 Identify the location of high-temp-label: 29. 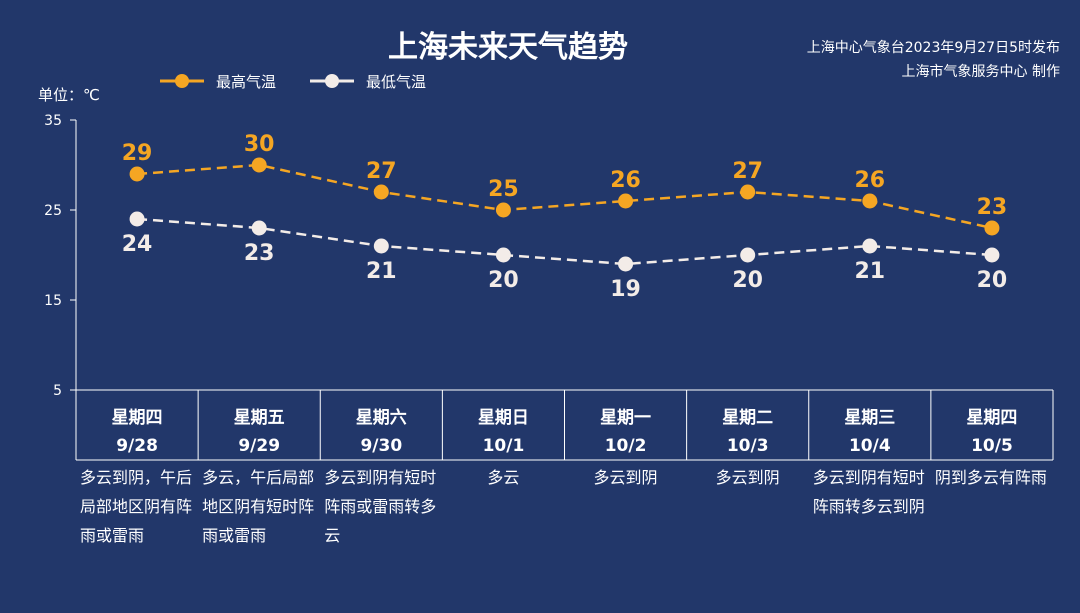
(137, 153).